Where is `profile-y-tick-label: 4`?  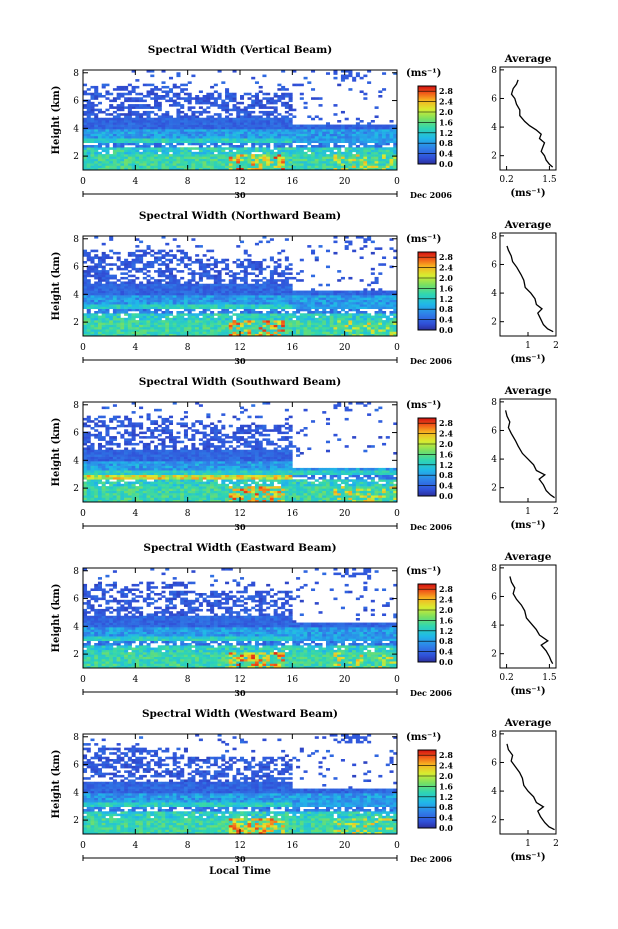
profile-y-tick-label: 4 is located at coordinates (494, 128).